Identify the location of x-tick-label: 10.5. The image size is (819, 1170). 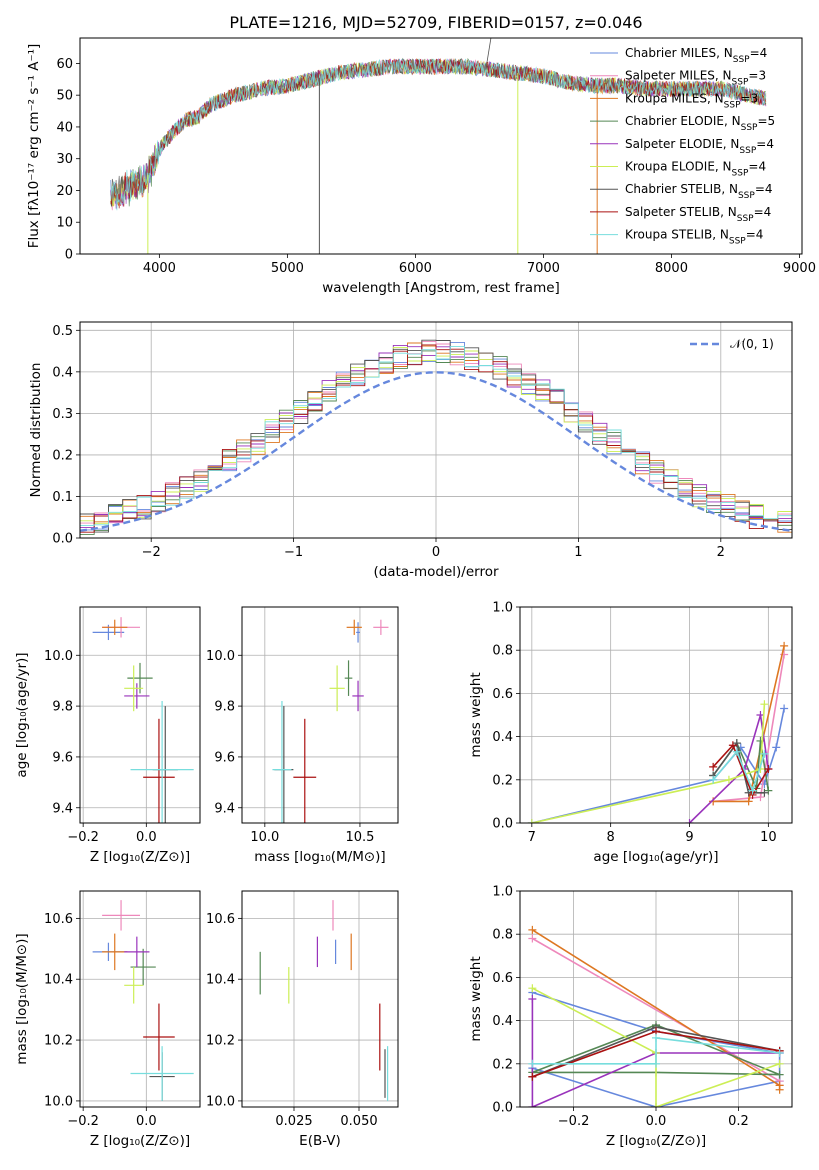
(359, 837).